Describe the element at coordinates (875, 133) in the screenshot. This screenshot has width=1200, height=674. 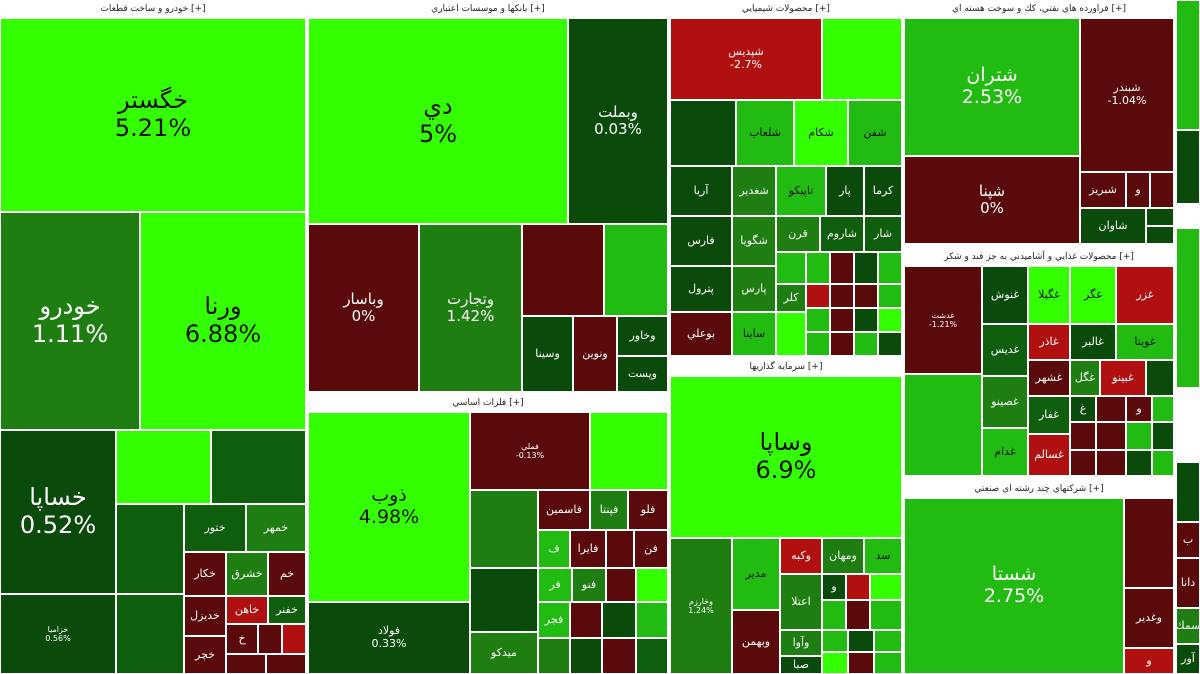
I see `tile-shfan: شفن` at that location.